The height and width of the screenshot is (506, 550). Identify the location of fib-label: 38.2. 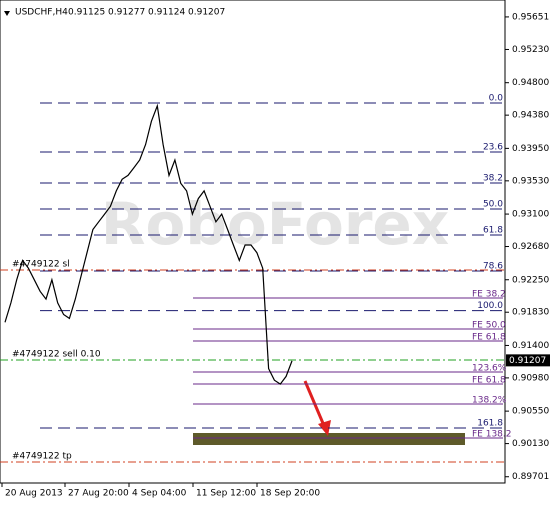
(493, 178).